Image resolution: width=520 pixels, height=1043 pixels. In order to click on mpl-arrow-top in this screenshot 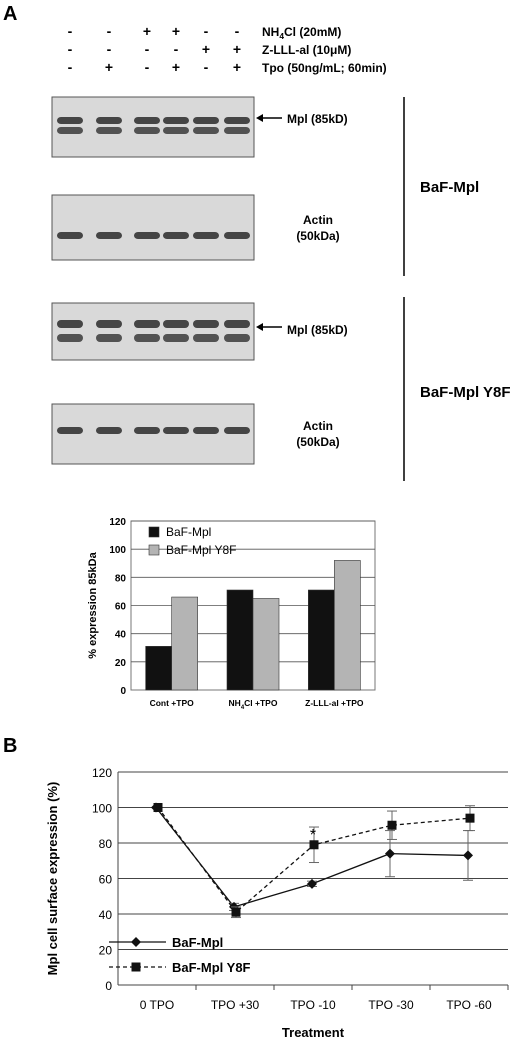, I will do `click(269, 118)`.